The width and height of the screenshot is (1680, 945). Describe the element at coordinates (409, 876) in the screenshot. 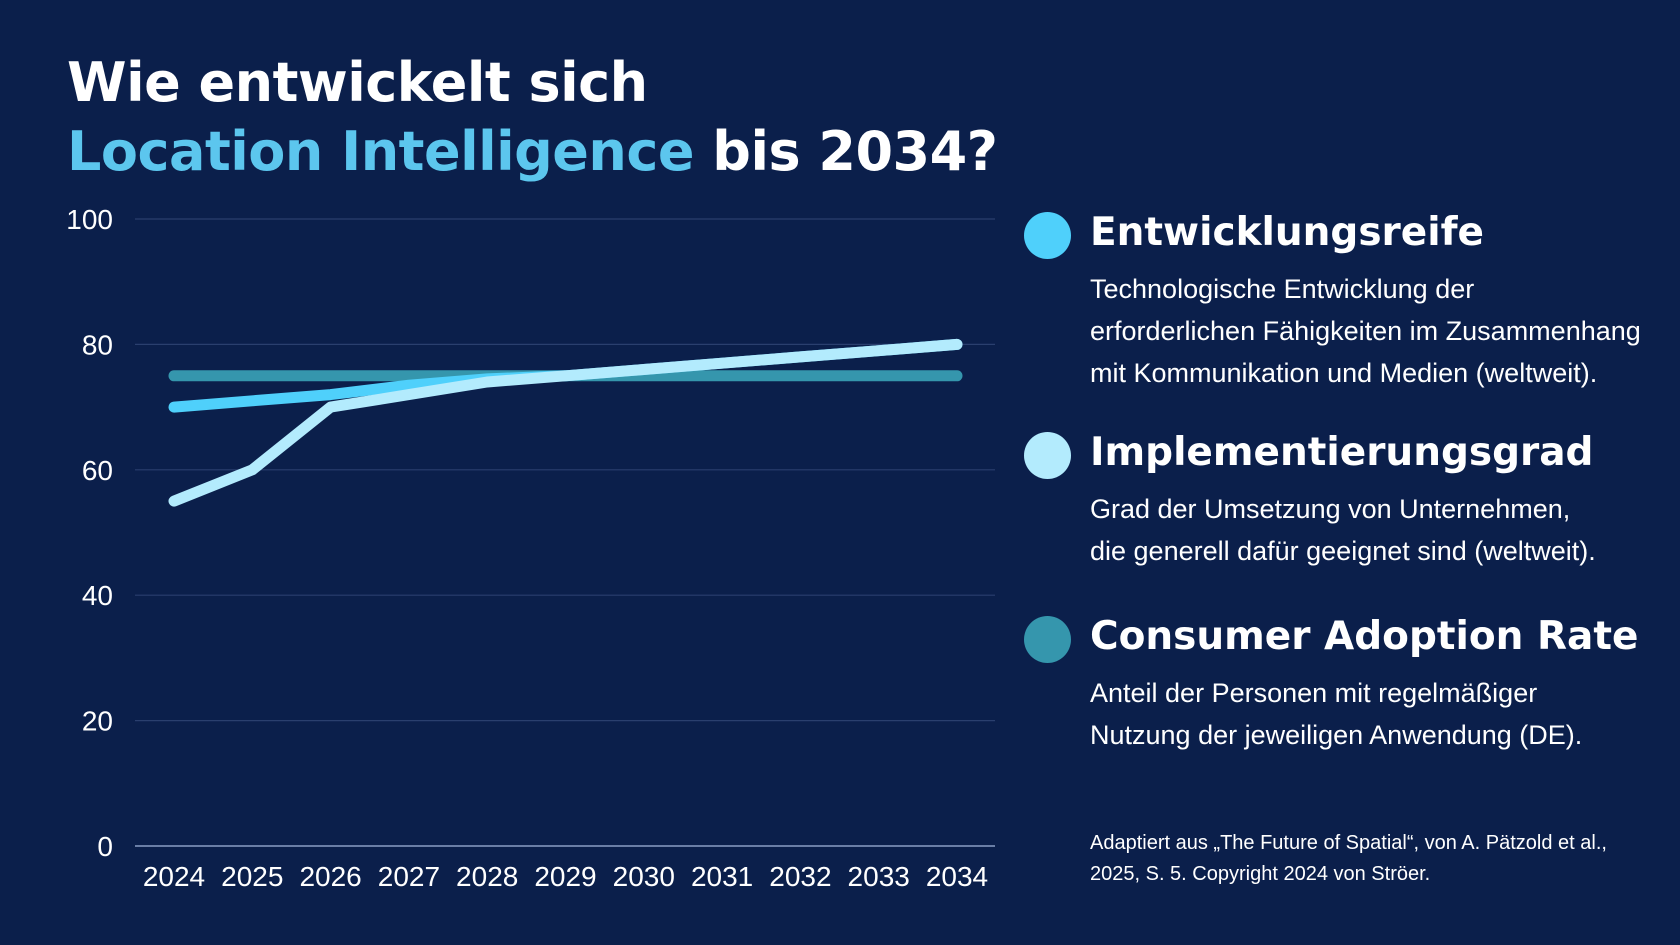

I see `x-tick-label: 2027` at that location.